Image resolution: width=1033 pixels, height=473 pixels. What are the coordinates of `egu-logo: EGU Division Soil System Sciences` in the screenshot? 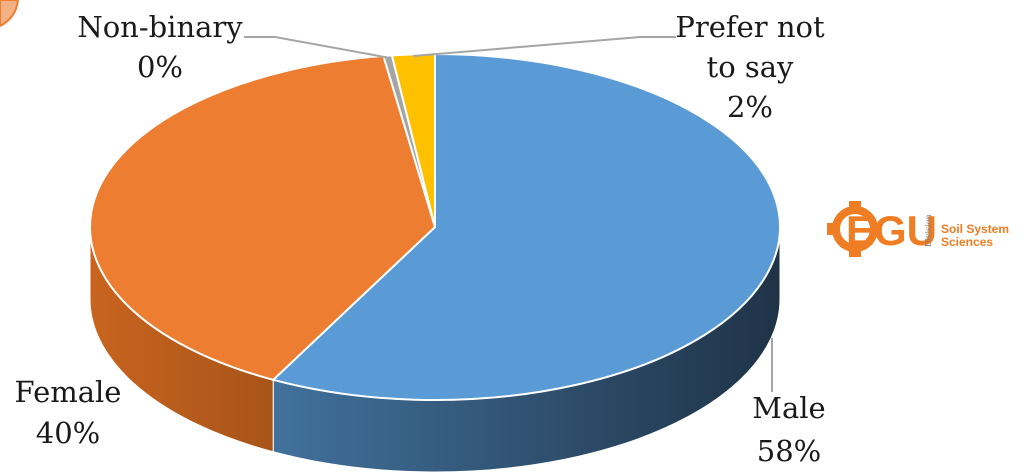 It's located at (918, 229).